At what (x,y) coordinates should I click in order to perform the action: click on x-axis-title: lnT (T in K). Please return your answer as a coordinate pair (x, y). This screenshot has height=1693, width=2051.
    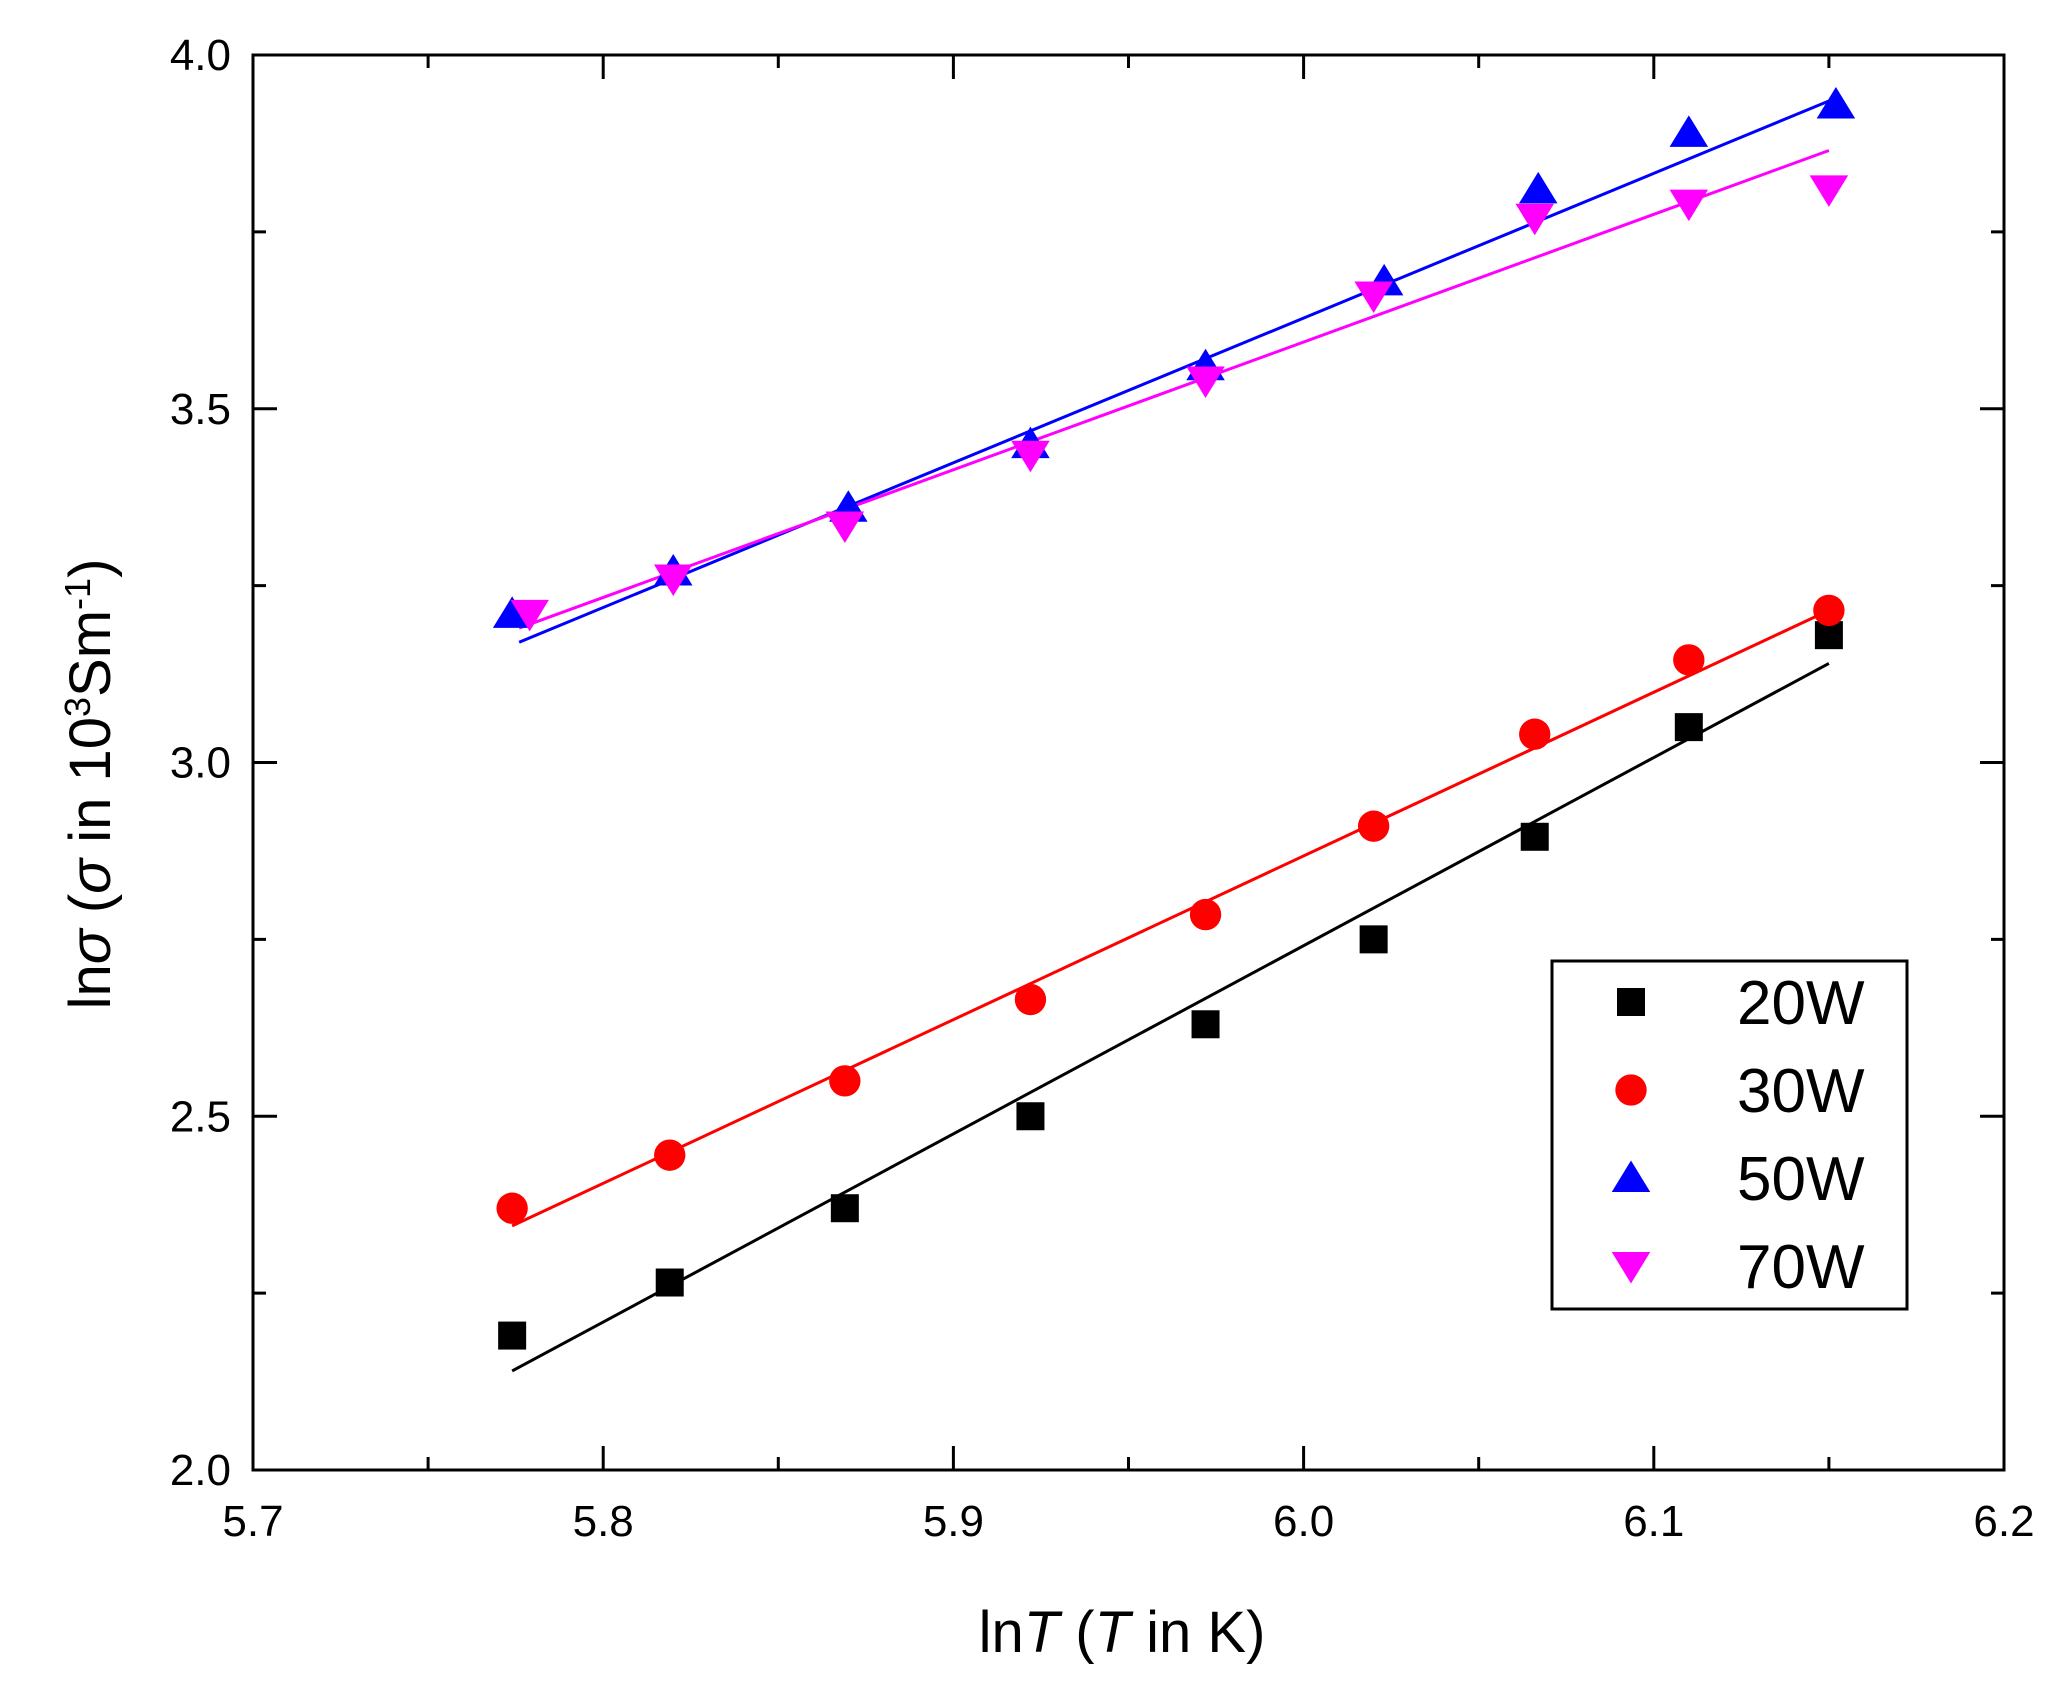
    Looking at the image, I should click on (1122, 1632).